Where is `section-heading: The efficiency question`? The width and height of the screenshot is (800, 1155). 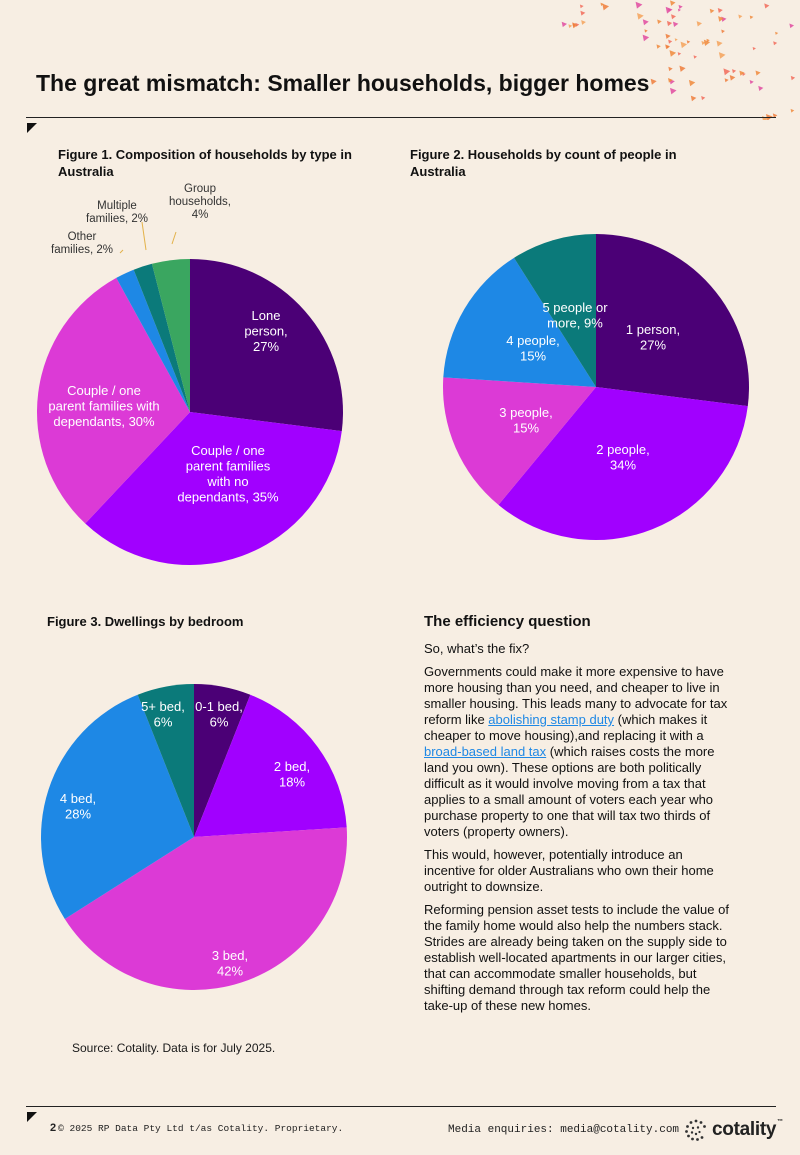
section-heading: The efficiency question is located at coordinates (507, 621).